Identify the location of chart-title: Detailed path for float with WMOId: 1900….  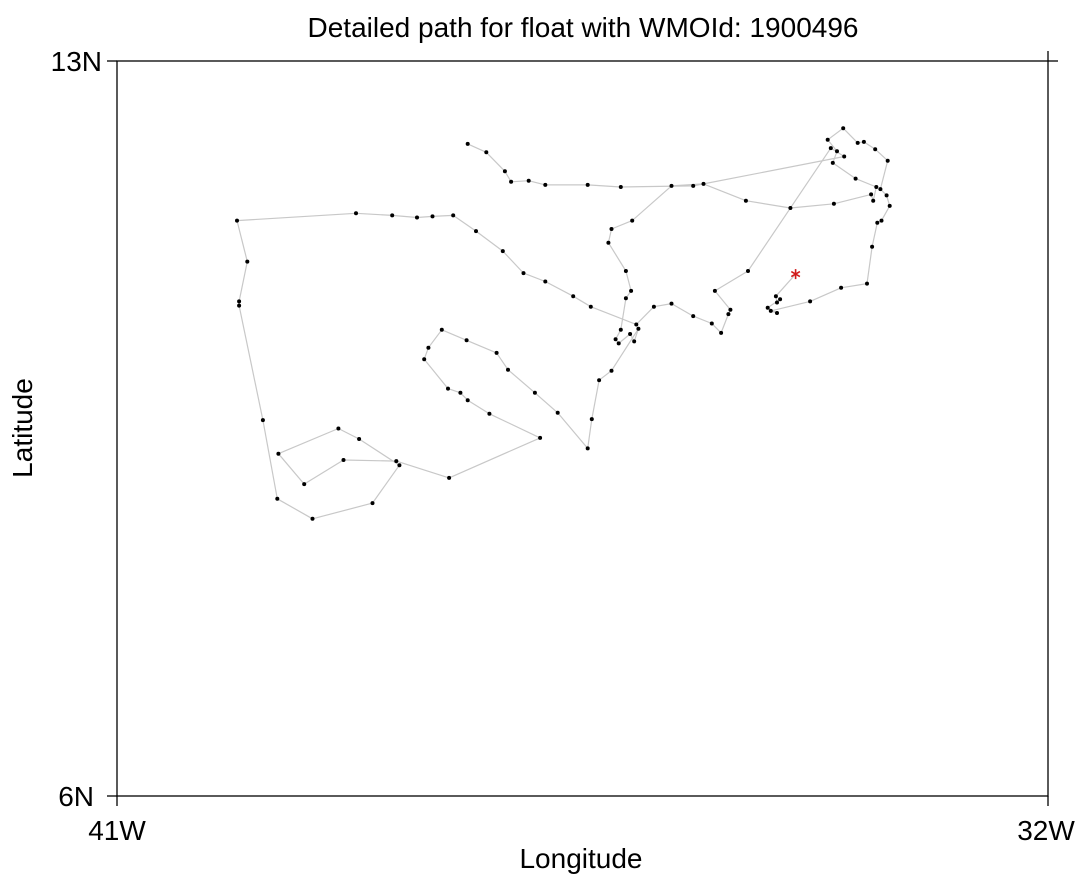
(583, 27).